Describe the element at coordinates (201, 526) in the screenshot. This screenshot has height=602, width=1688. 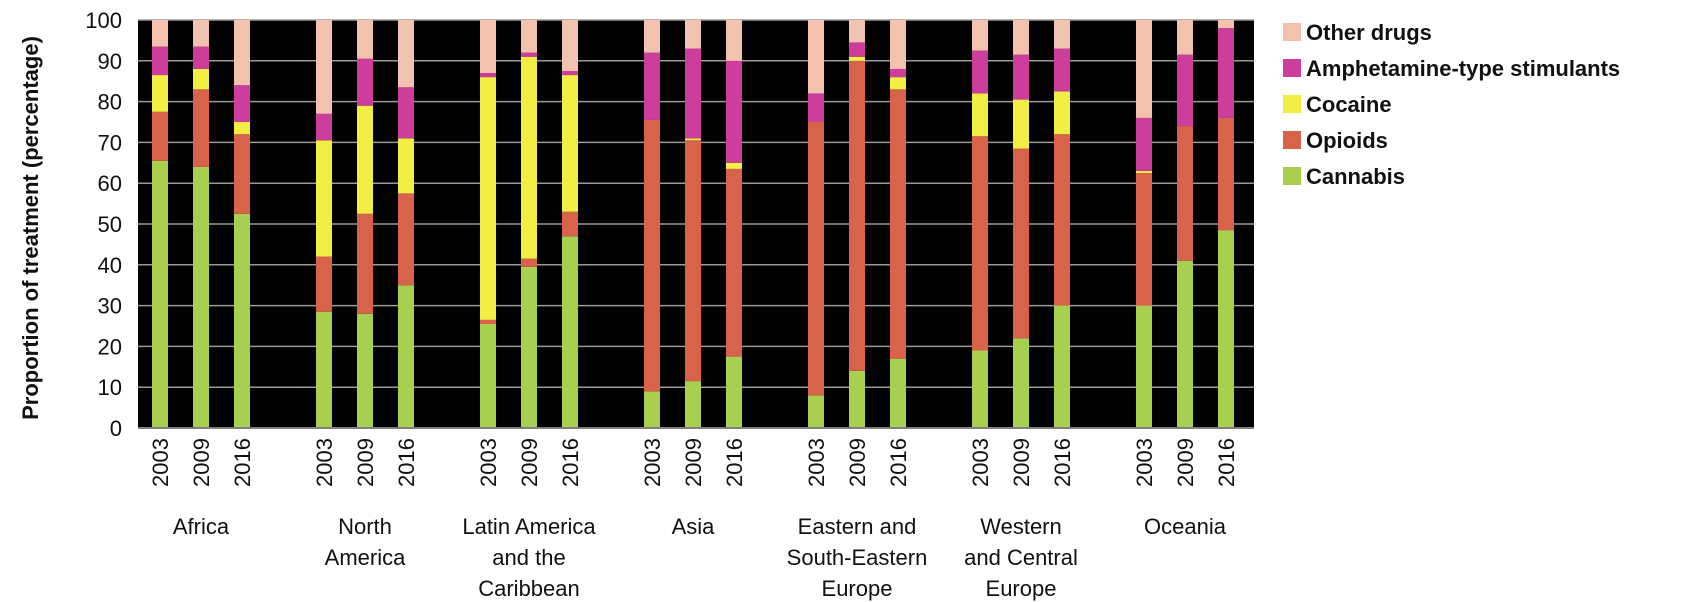
I see `group-label: Africa` at that location.